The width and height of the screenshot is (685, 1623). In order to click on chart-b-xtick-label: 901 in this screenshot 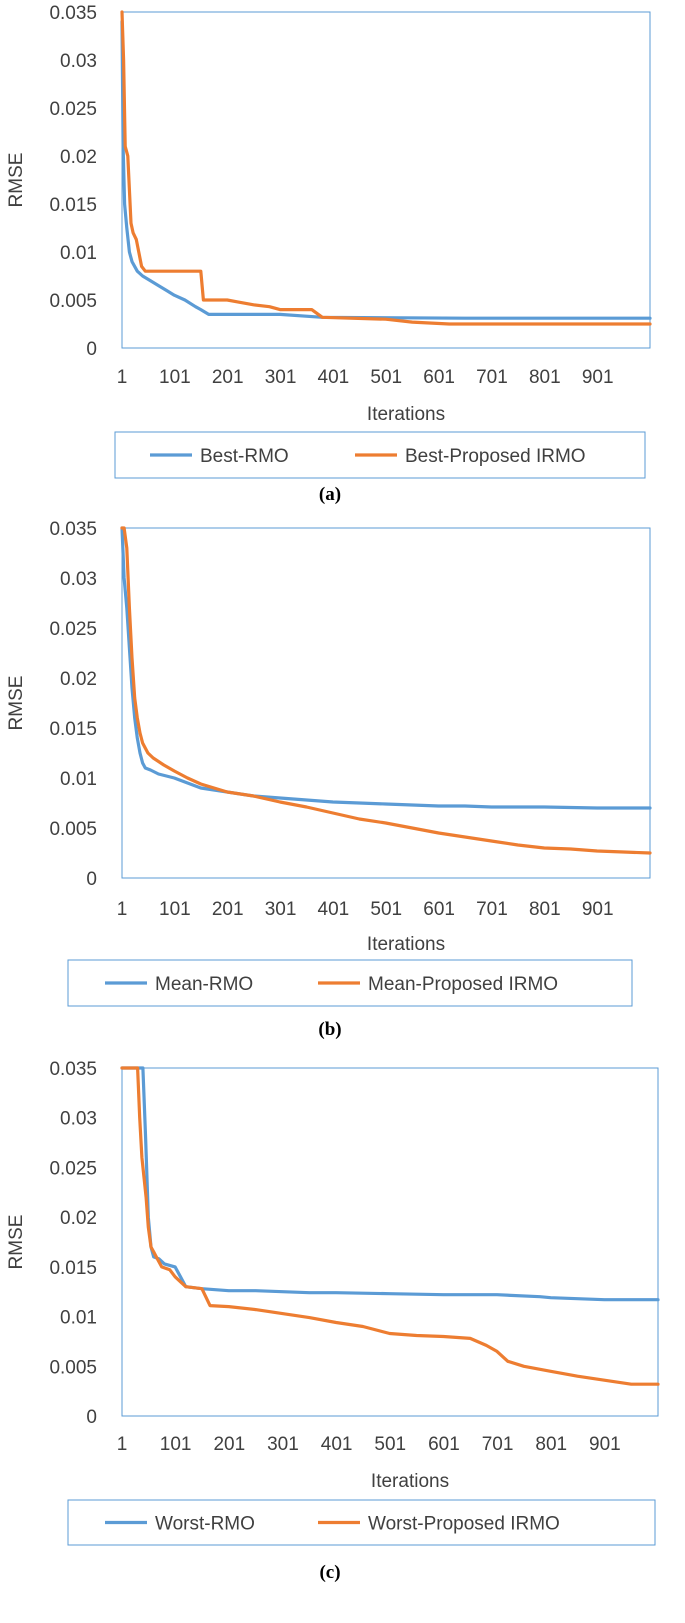, I will do `click(598, 909)`.